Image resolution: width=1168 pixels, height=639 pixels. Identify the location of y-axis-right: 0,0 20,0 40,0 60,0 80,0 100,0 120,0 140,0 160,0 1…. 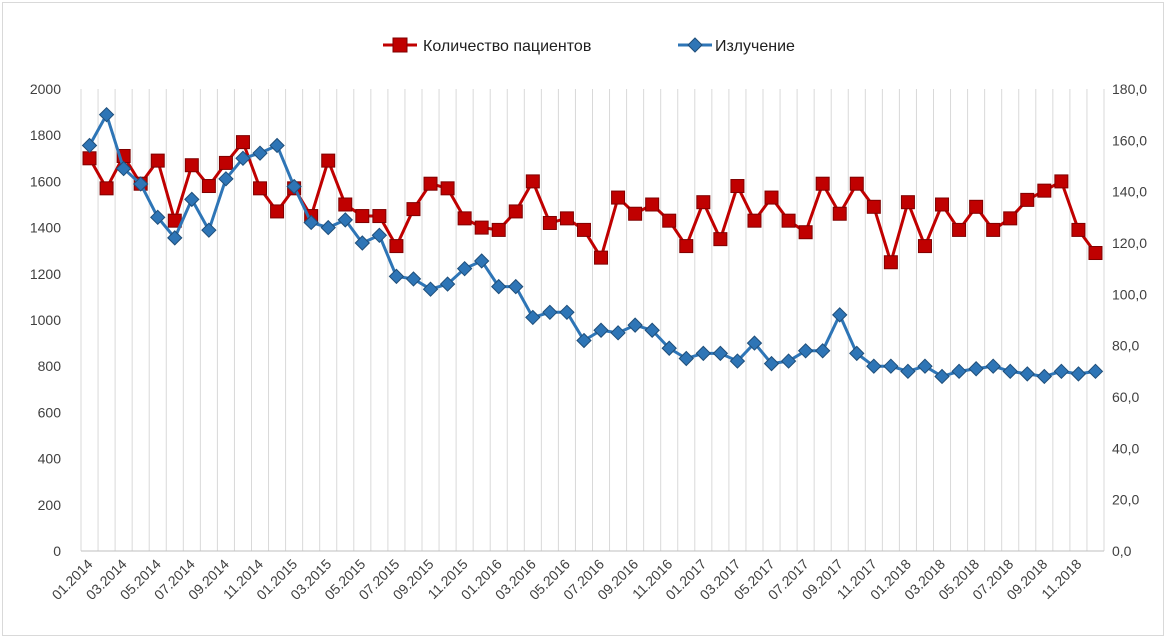
(1129, 320).